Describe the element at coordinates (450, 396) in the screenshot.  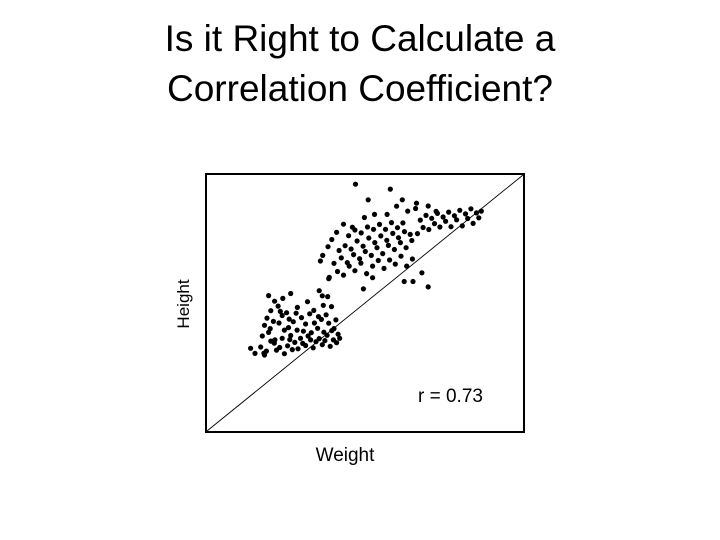
I see `correlation-annotation: r = 0.73` at that location.